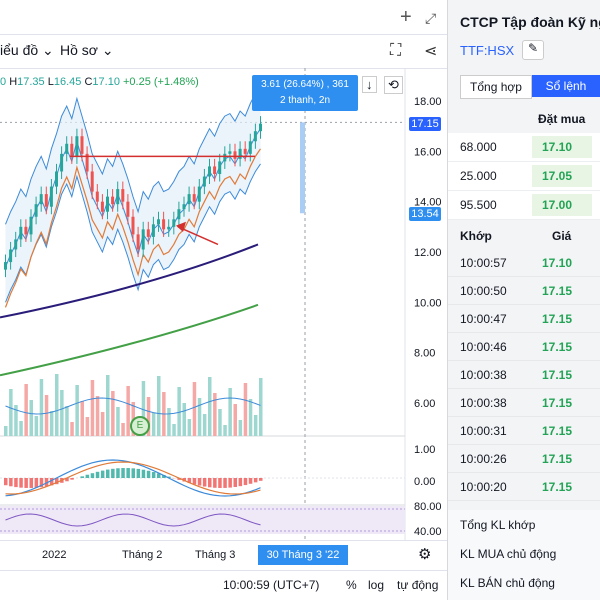 The image size is (600, 601). I want to click on rsi-pane, so click(202, 520).